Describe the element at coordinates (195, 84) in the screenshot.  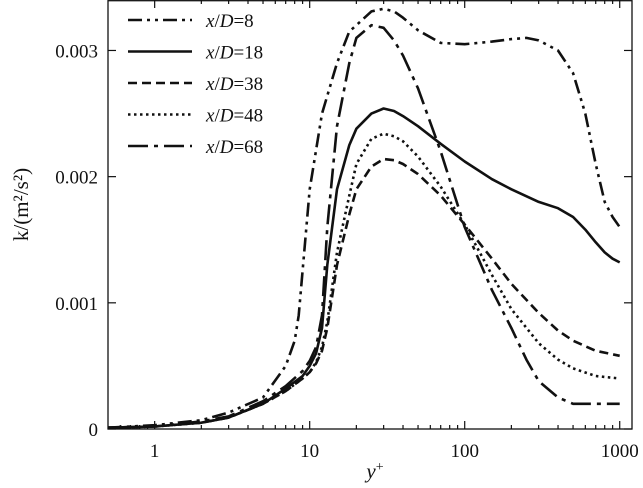
I see `legend: x/D=8 x/D=18 x/D=38 x/D=48 x/D=68` at that location.